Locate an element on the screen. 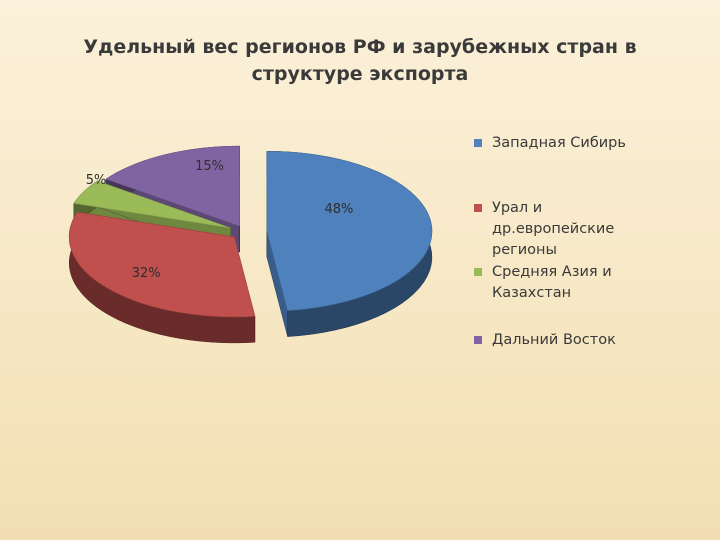 The height and width of the screenshot is (540, 720). chart-title-line-2: структуре экспорта is located at coordinates (360, 74).